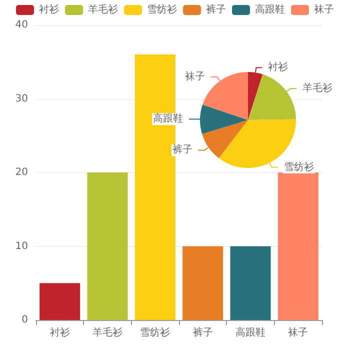 Image resolution: width=350 pixels, height=350 pixels. I want to click on slice-label: 袜子, so click(195, 76).